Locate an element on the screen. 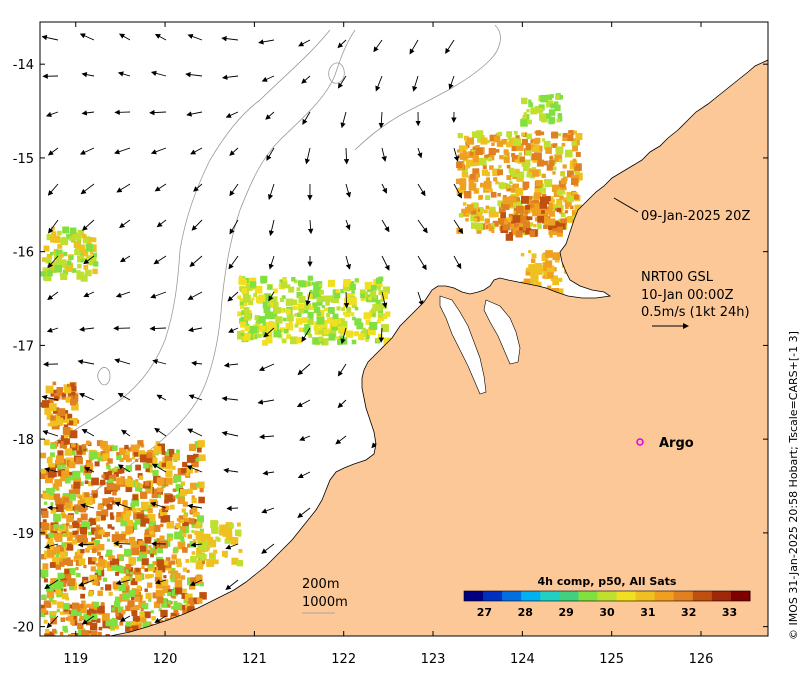 The image size is (810, 676). lon-tick-label: 125 is located at coordinates (611, 659).